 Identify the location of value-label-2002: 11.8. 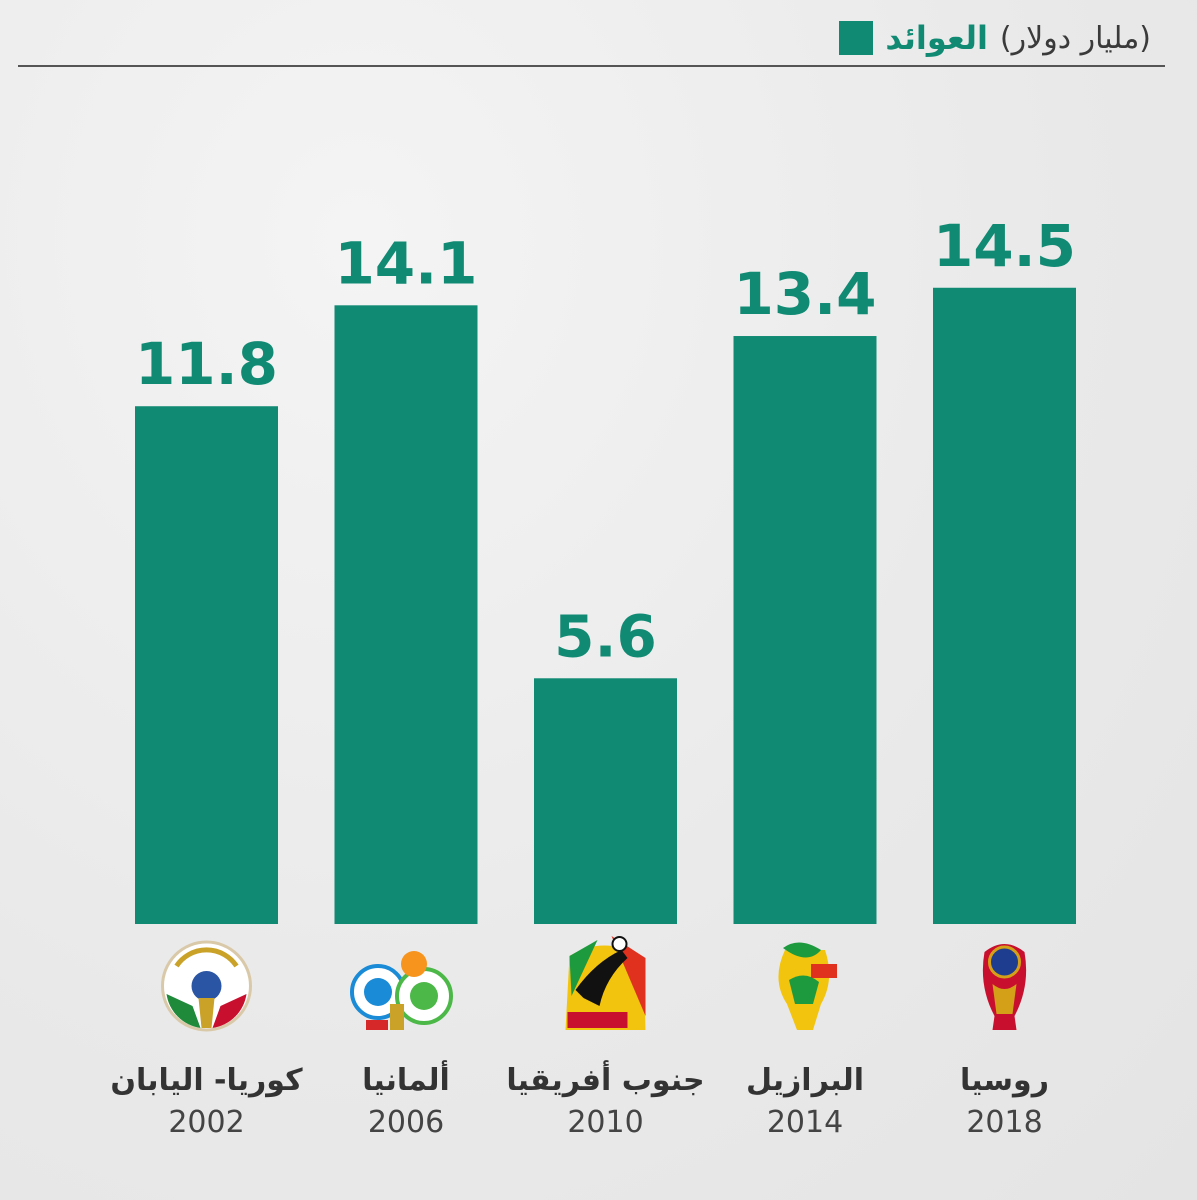
(206, 364).